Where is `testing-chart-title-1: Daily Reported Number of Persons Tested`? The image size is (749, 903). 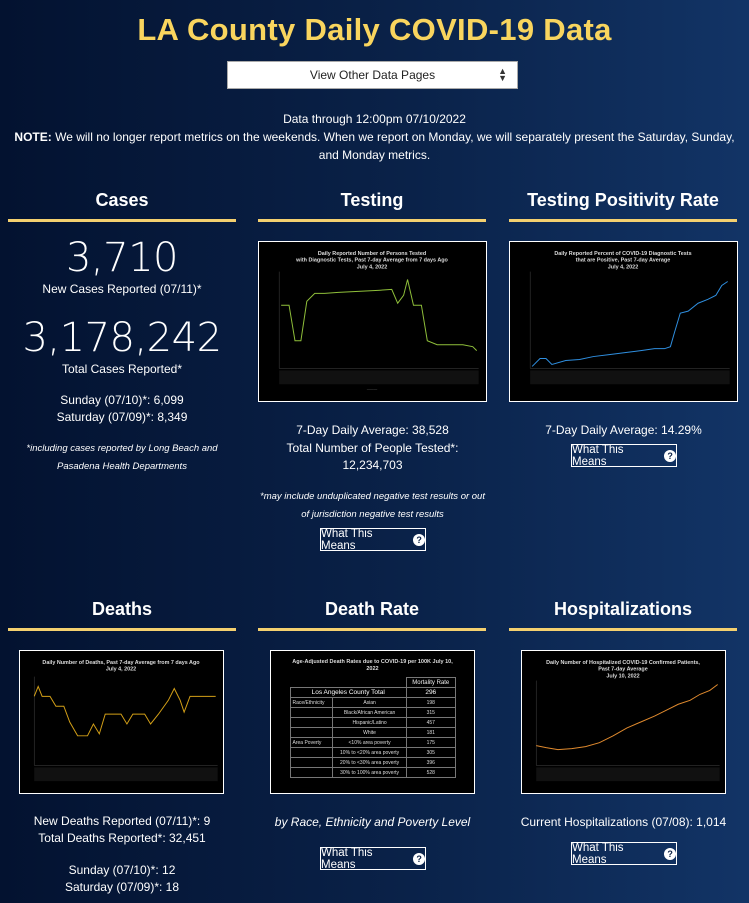 testing-chart-title-1: Daily Reported Number of Persons Tested is located at coordinates (372, 254).